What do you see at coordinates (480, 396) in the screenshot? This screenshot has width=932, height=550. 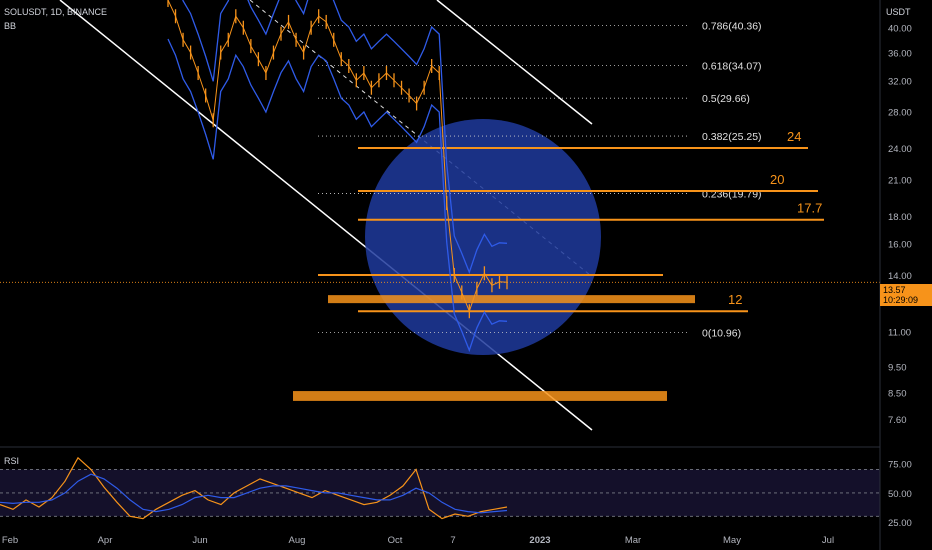 I see `support-zone-lower` at bounding box center [480, 396].